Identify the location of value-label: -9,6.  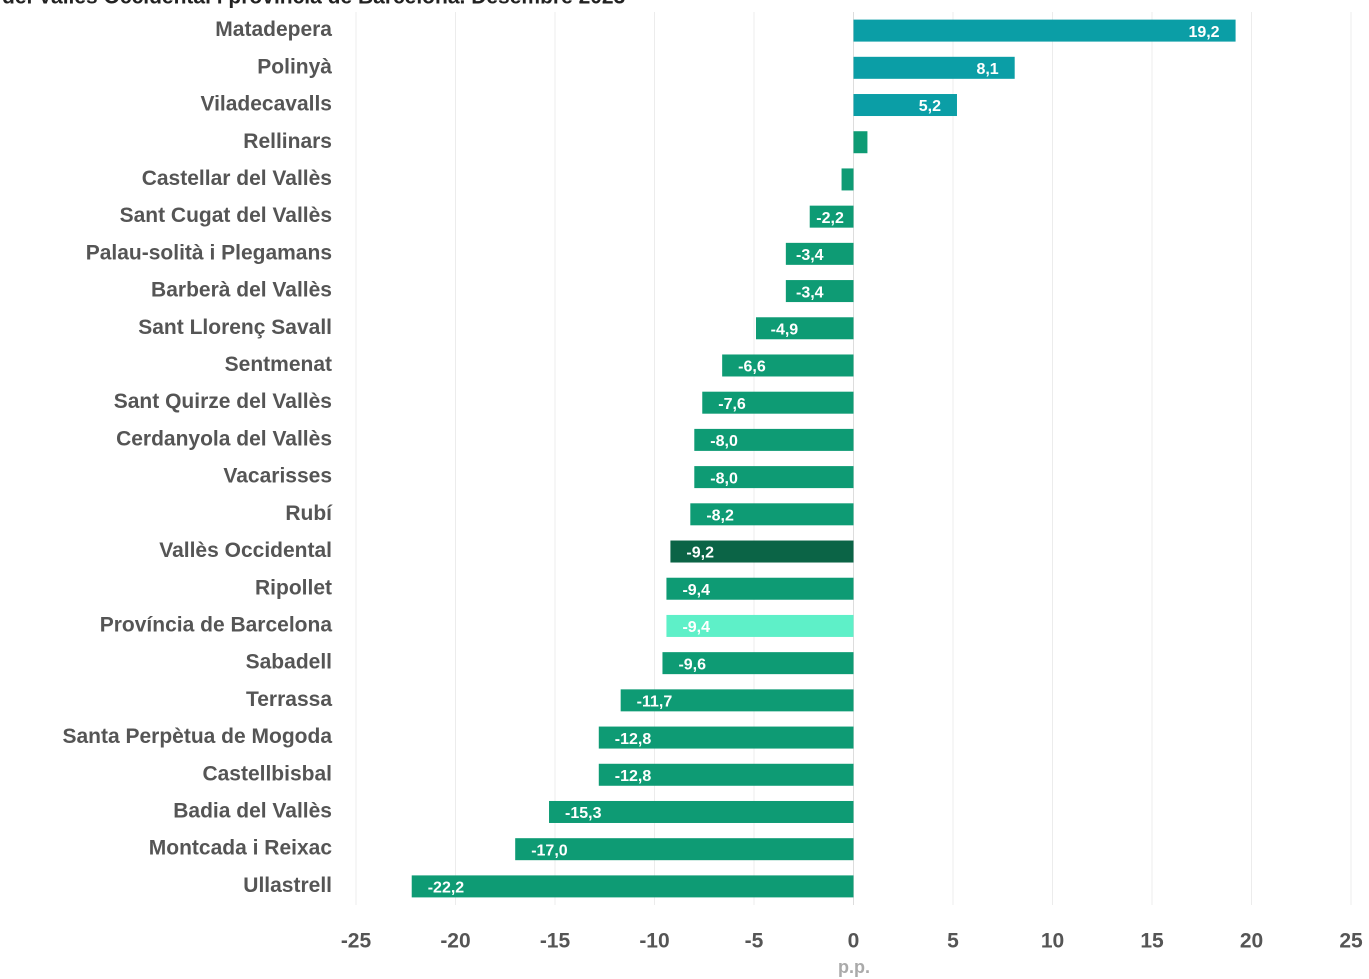
(692, 664).